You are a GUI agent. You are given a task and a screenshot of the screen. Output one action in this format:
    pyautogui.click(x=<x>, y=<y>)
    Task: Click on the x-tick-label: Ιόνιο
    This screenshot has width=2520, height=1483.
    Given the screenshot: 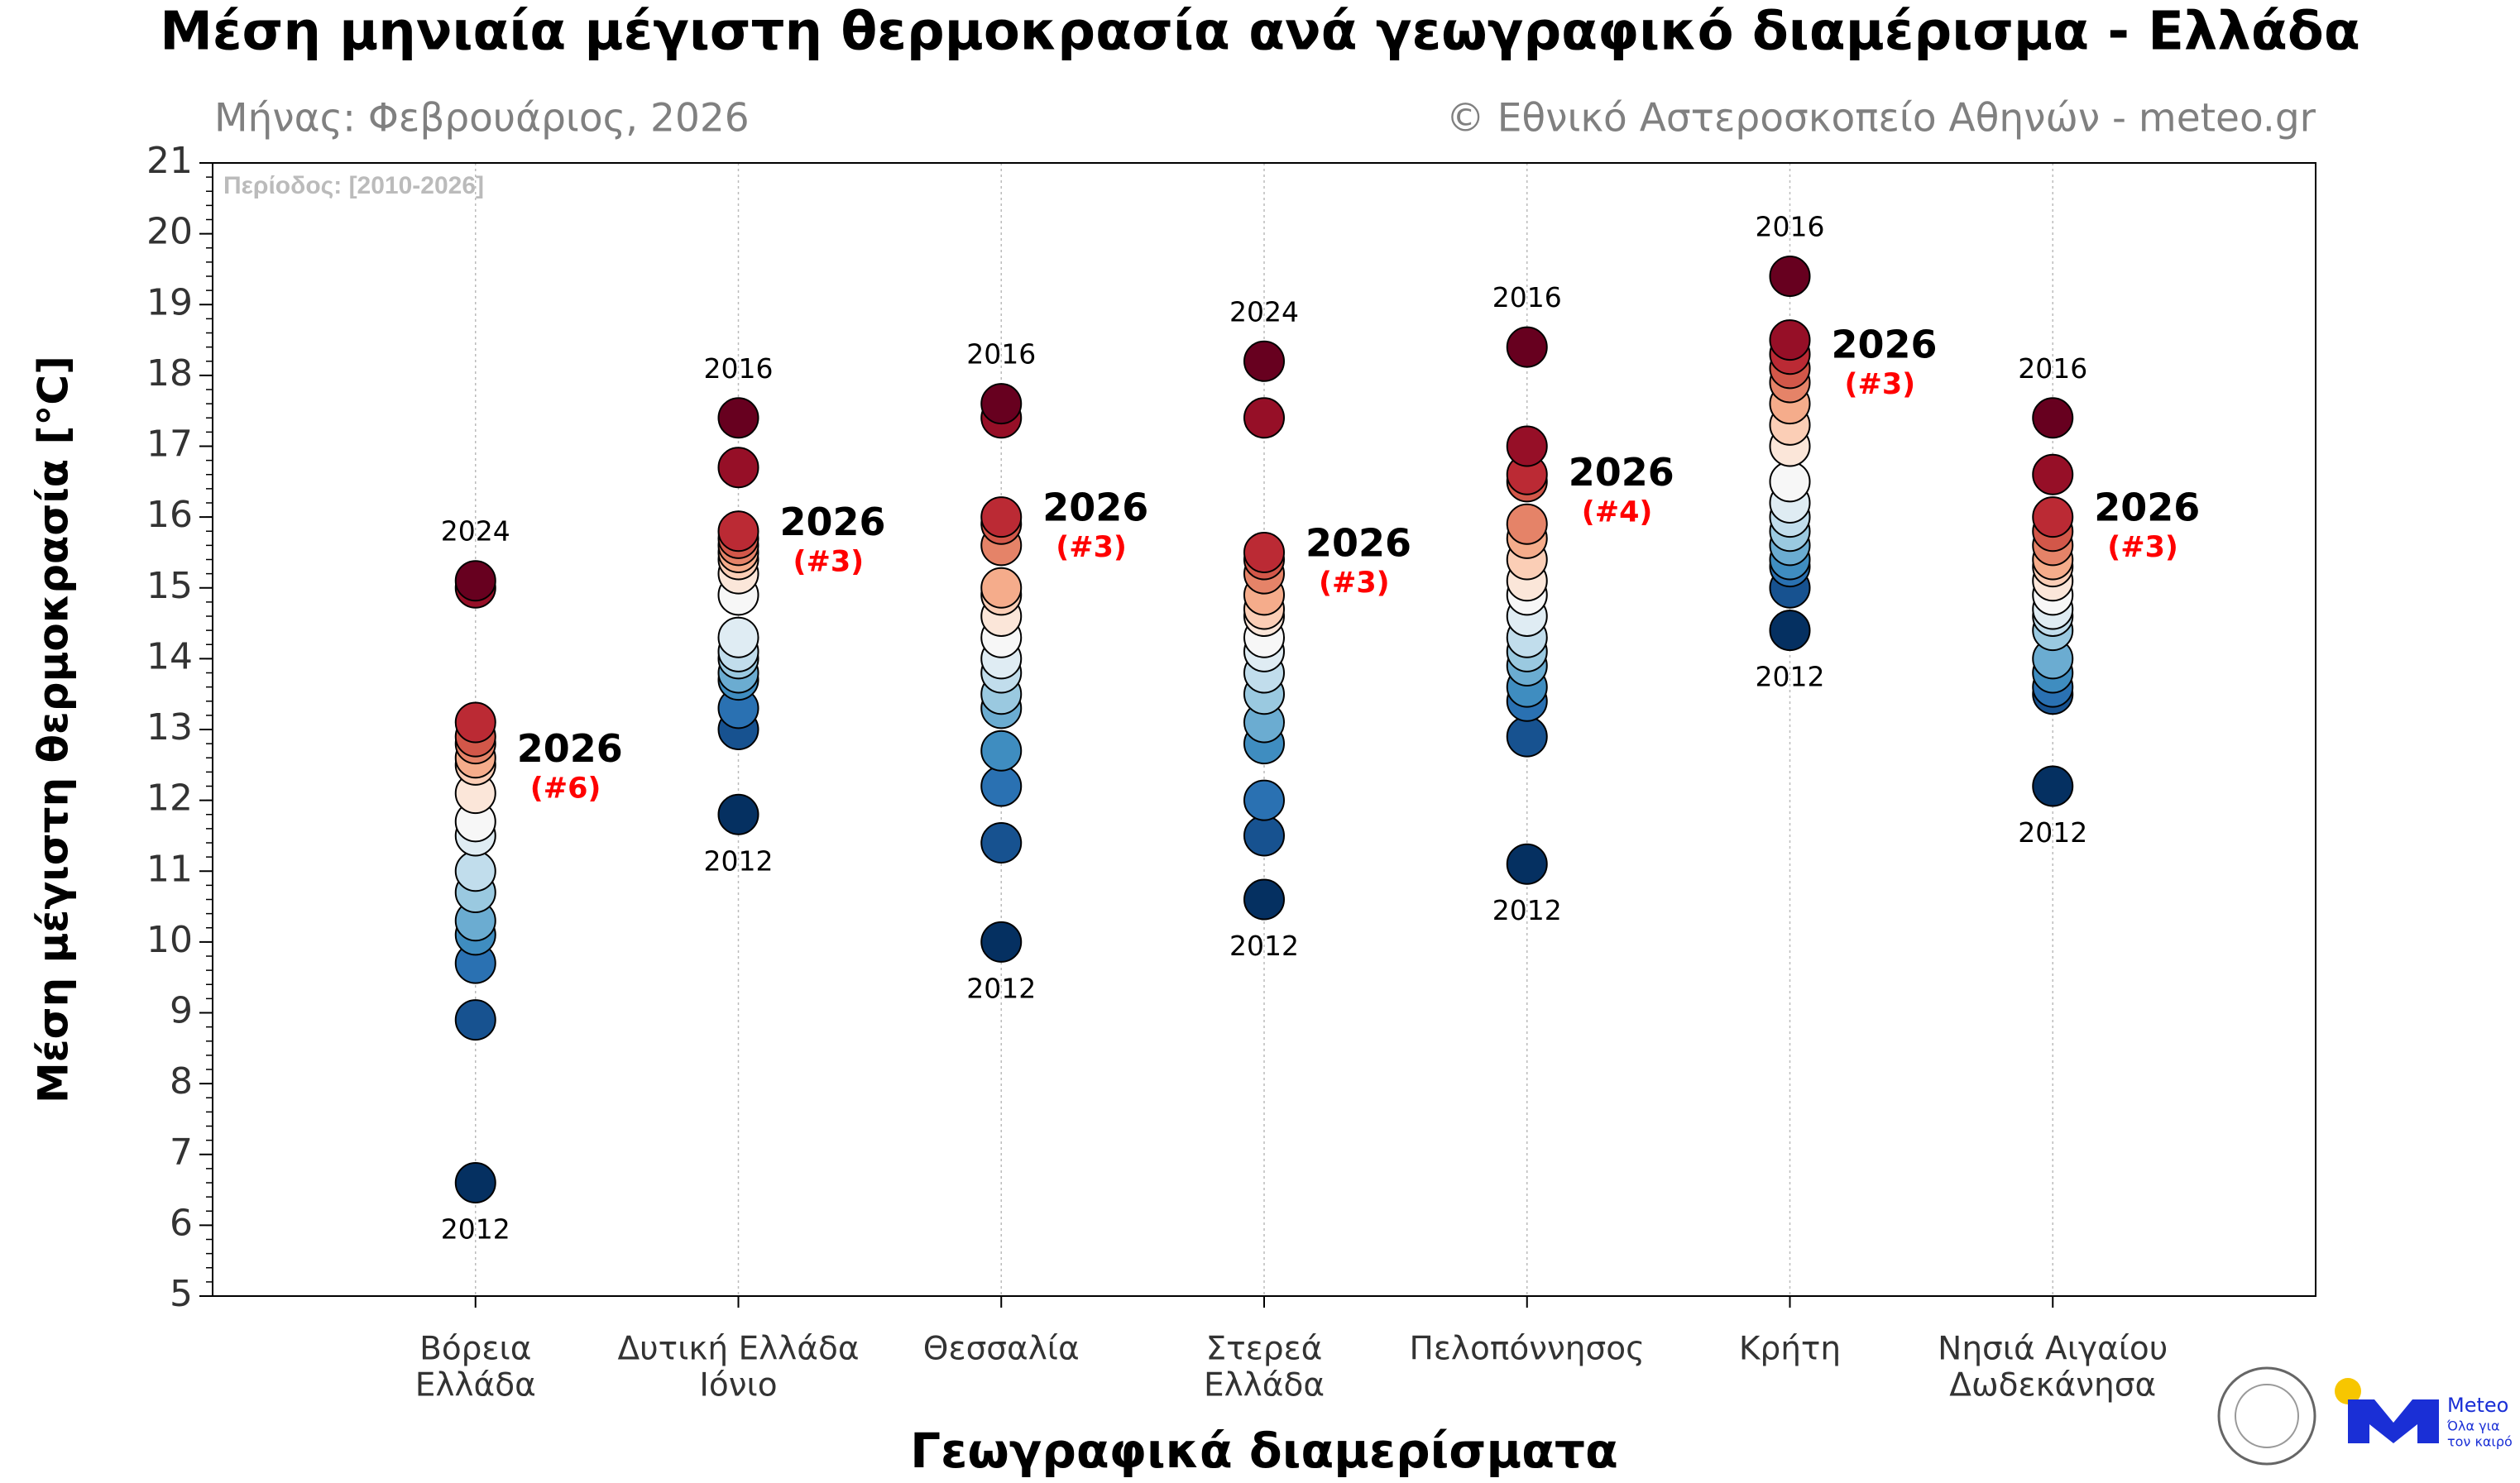 What is the action you would take?
    pyautogui.click(x=738, y=1385)
    